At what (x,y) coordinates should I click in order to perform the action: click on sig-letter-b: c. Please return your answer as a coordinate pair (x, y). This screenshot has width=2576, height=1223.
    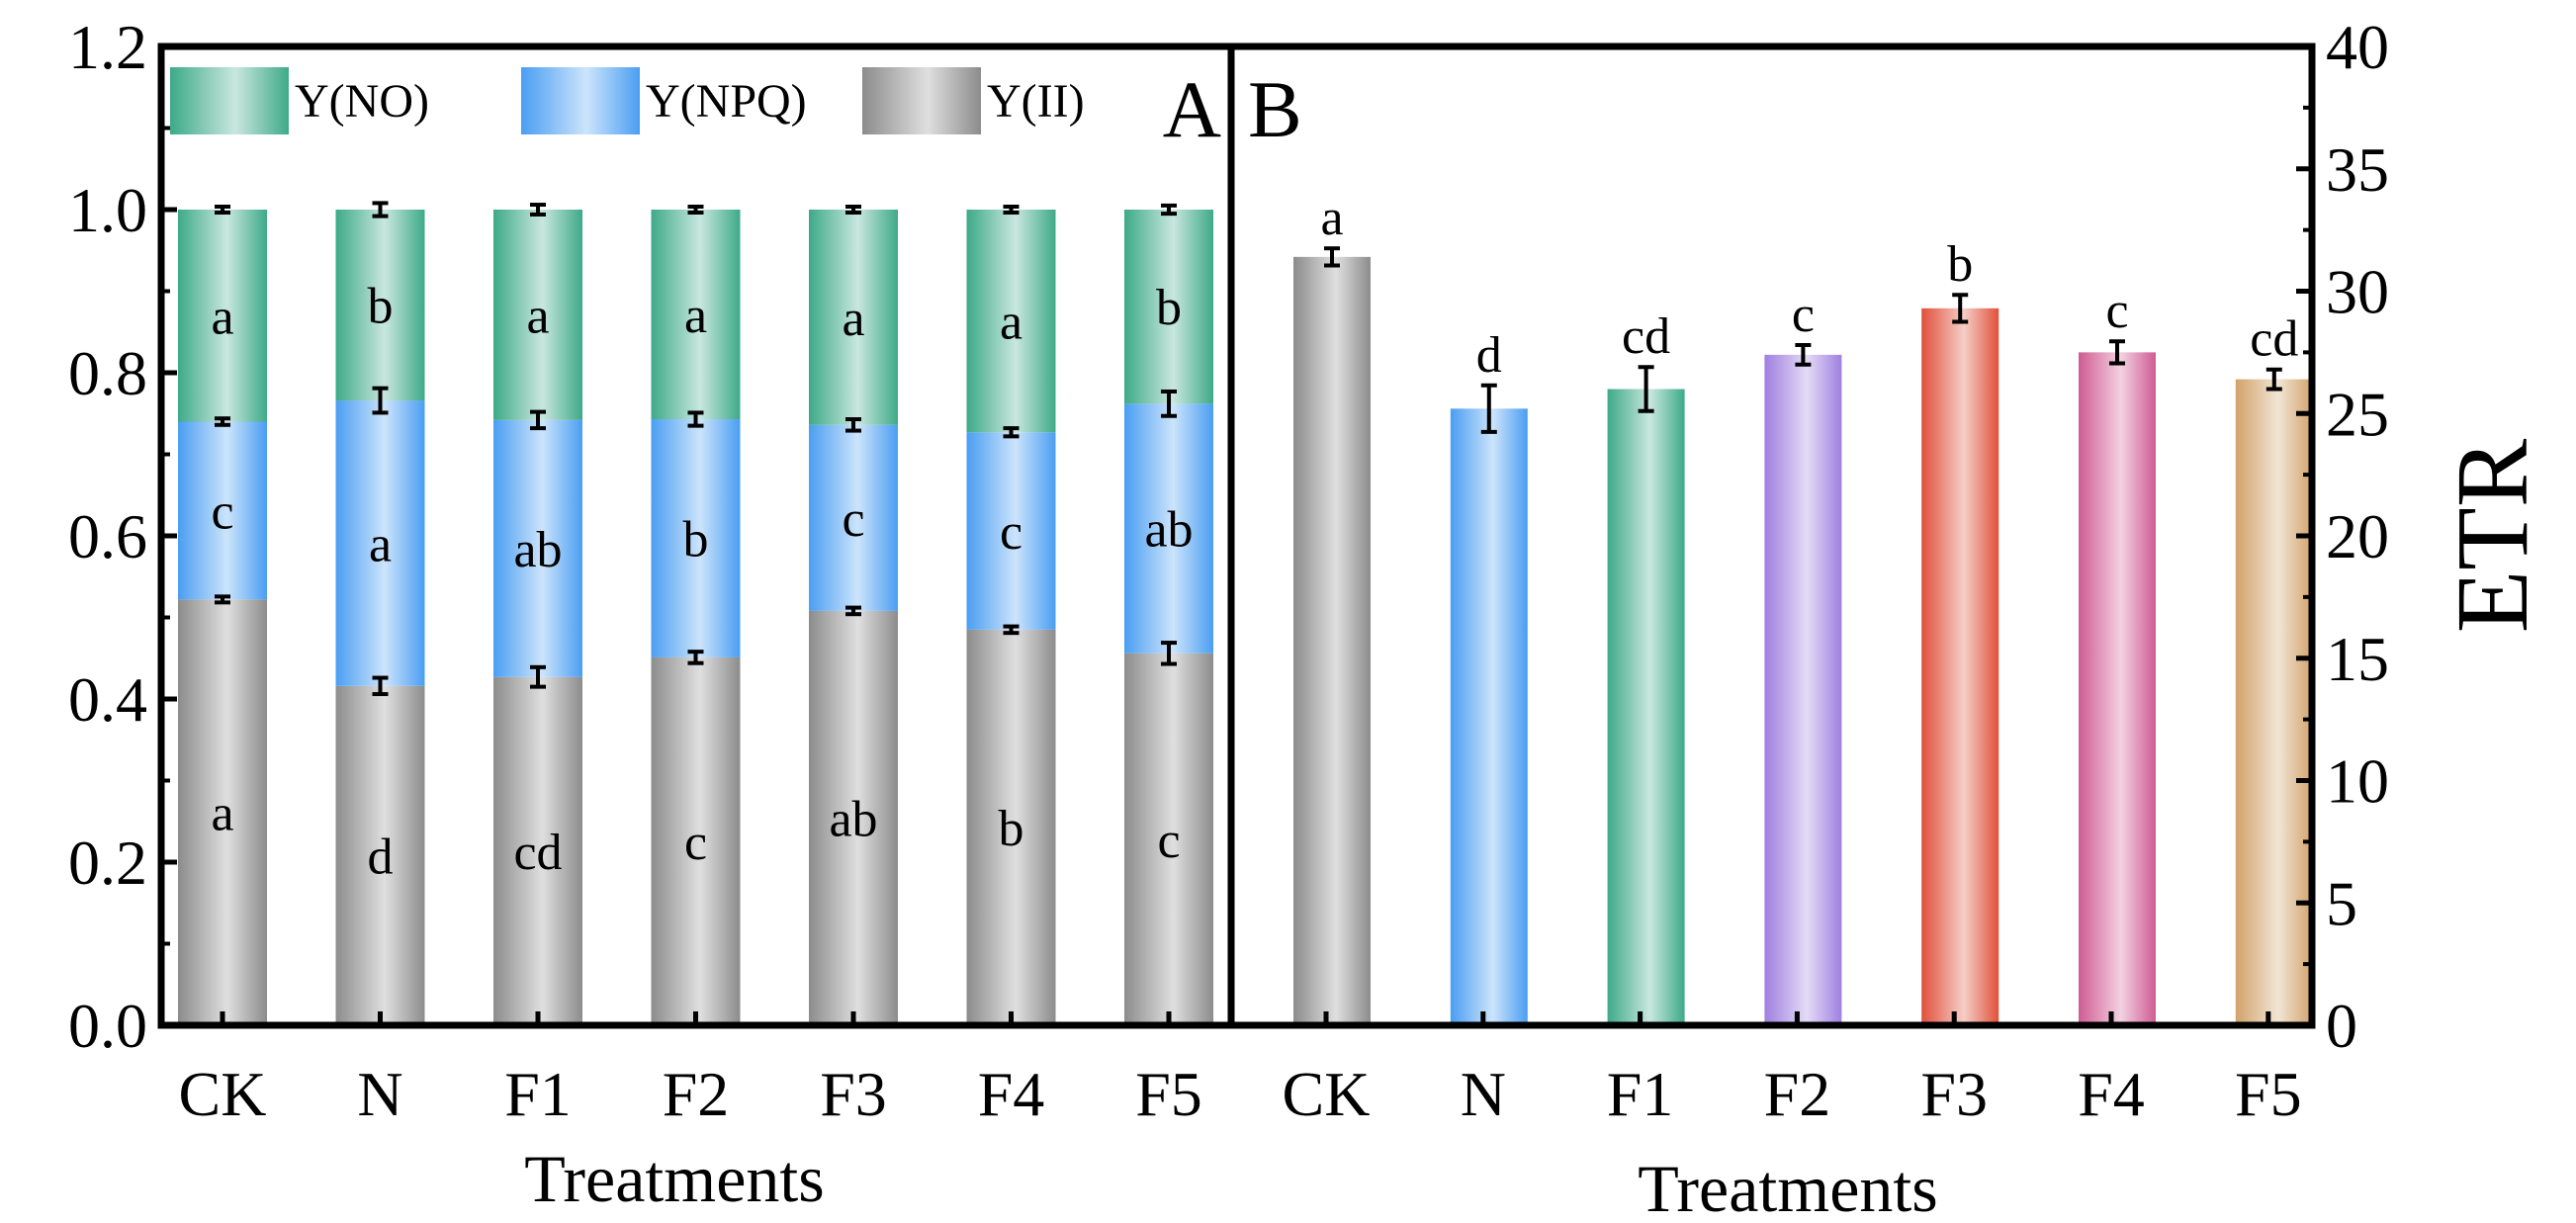
    Looking at the image, I should click on (1803, 315).